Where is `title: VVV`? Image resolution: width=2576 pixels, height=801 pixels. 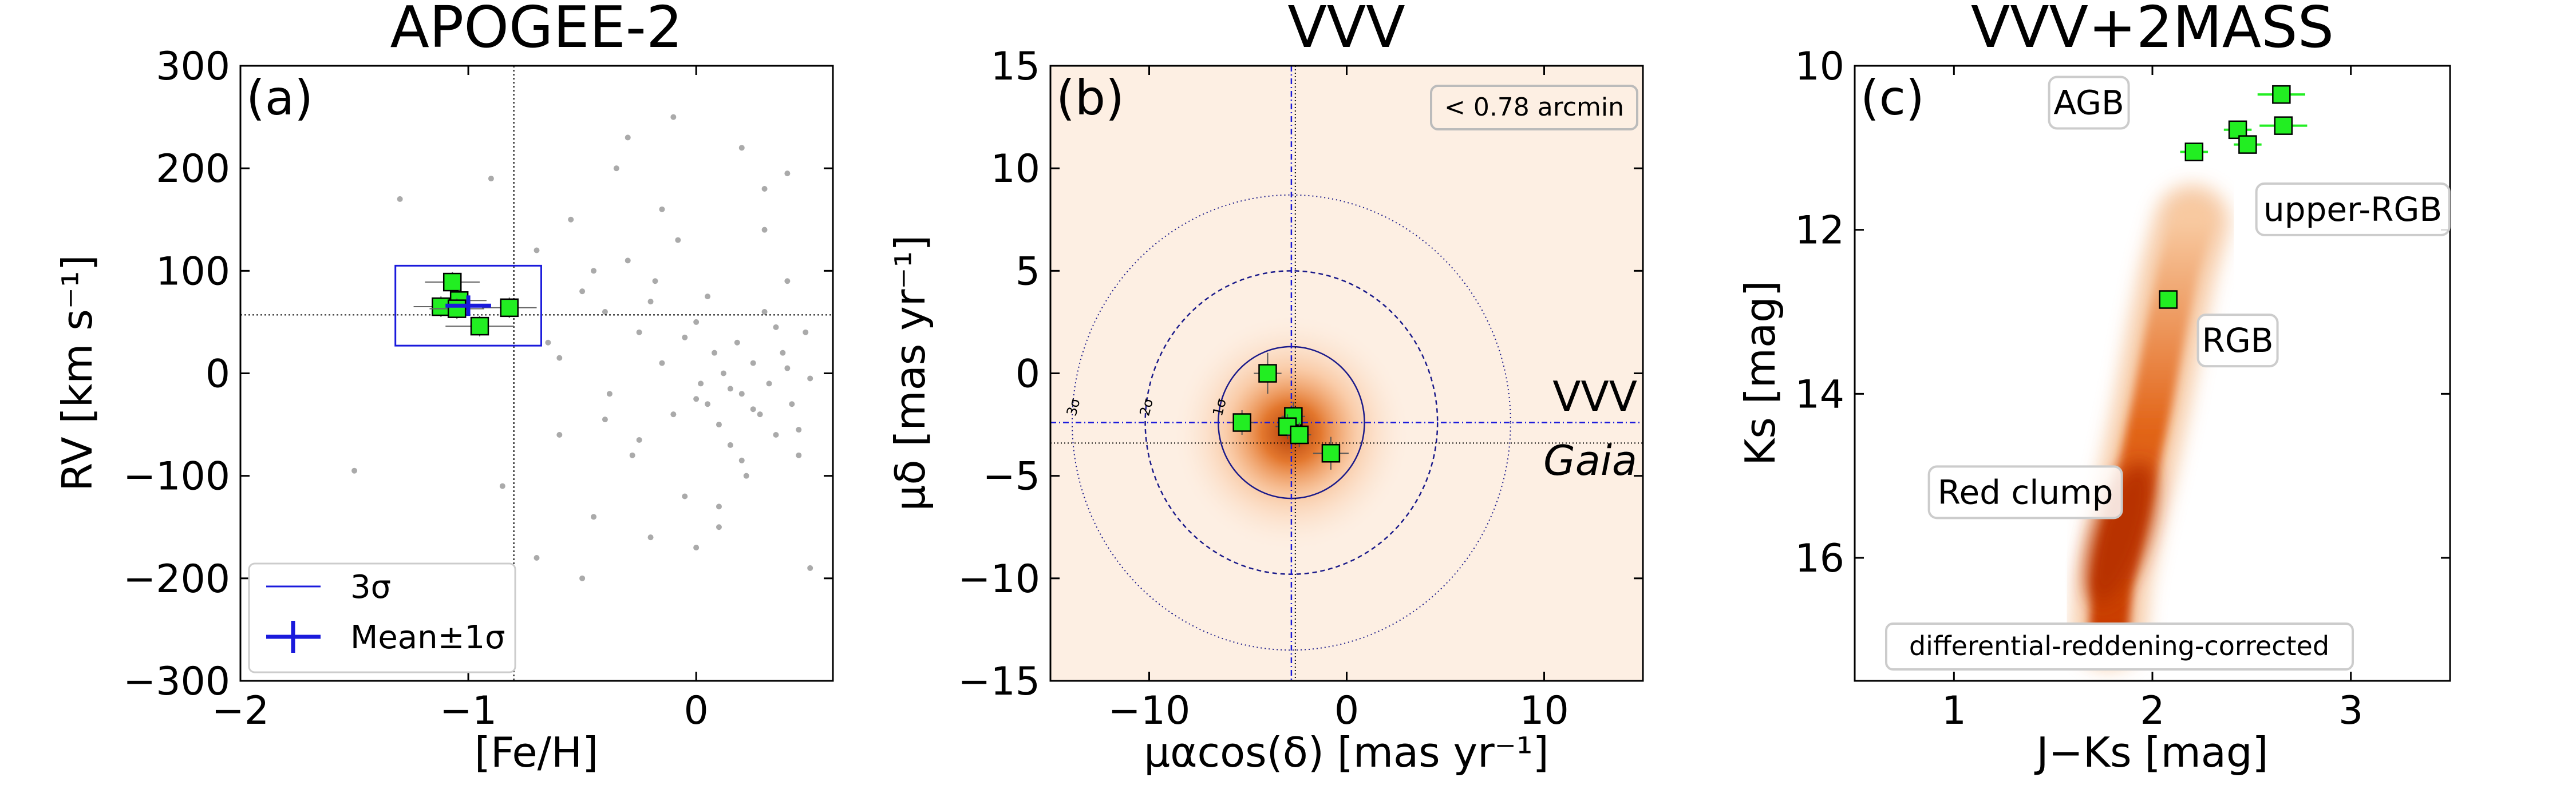
title: VVV is located at coordinates (1346, 31).